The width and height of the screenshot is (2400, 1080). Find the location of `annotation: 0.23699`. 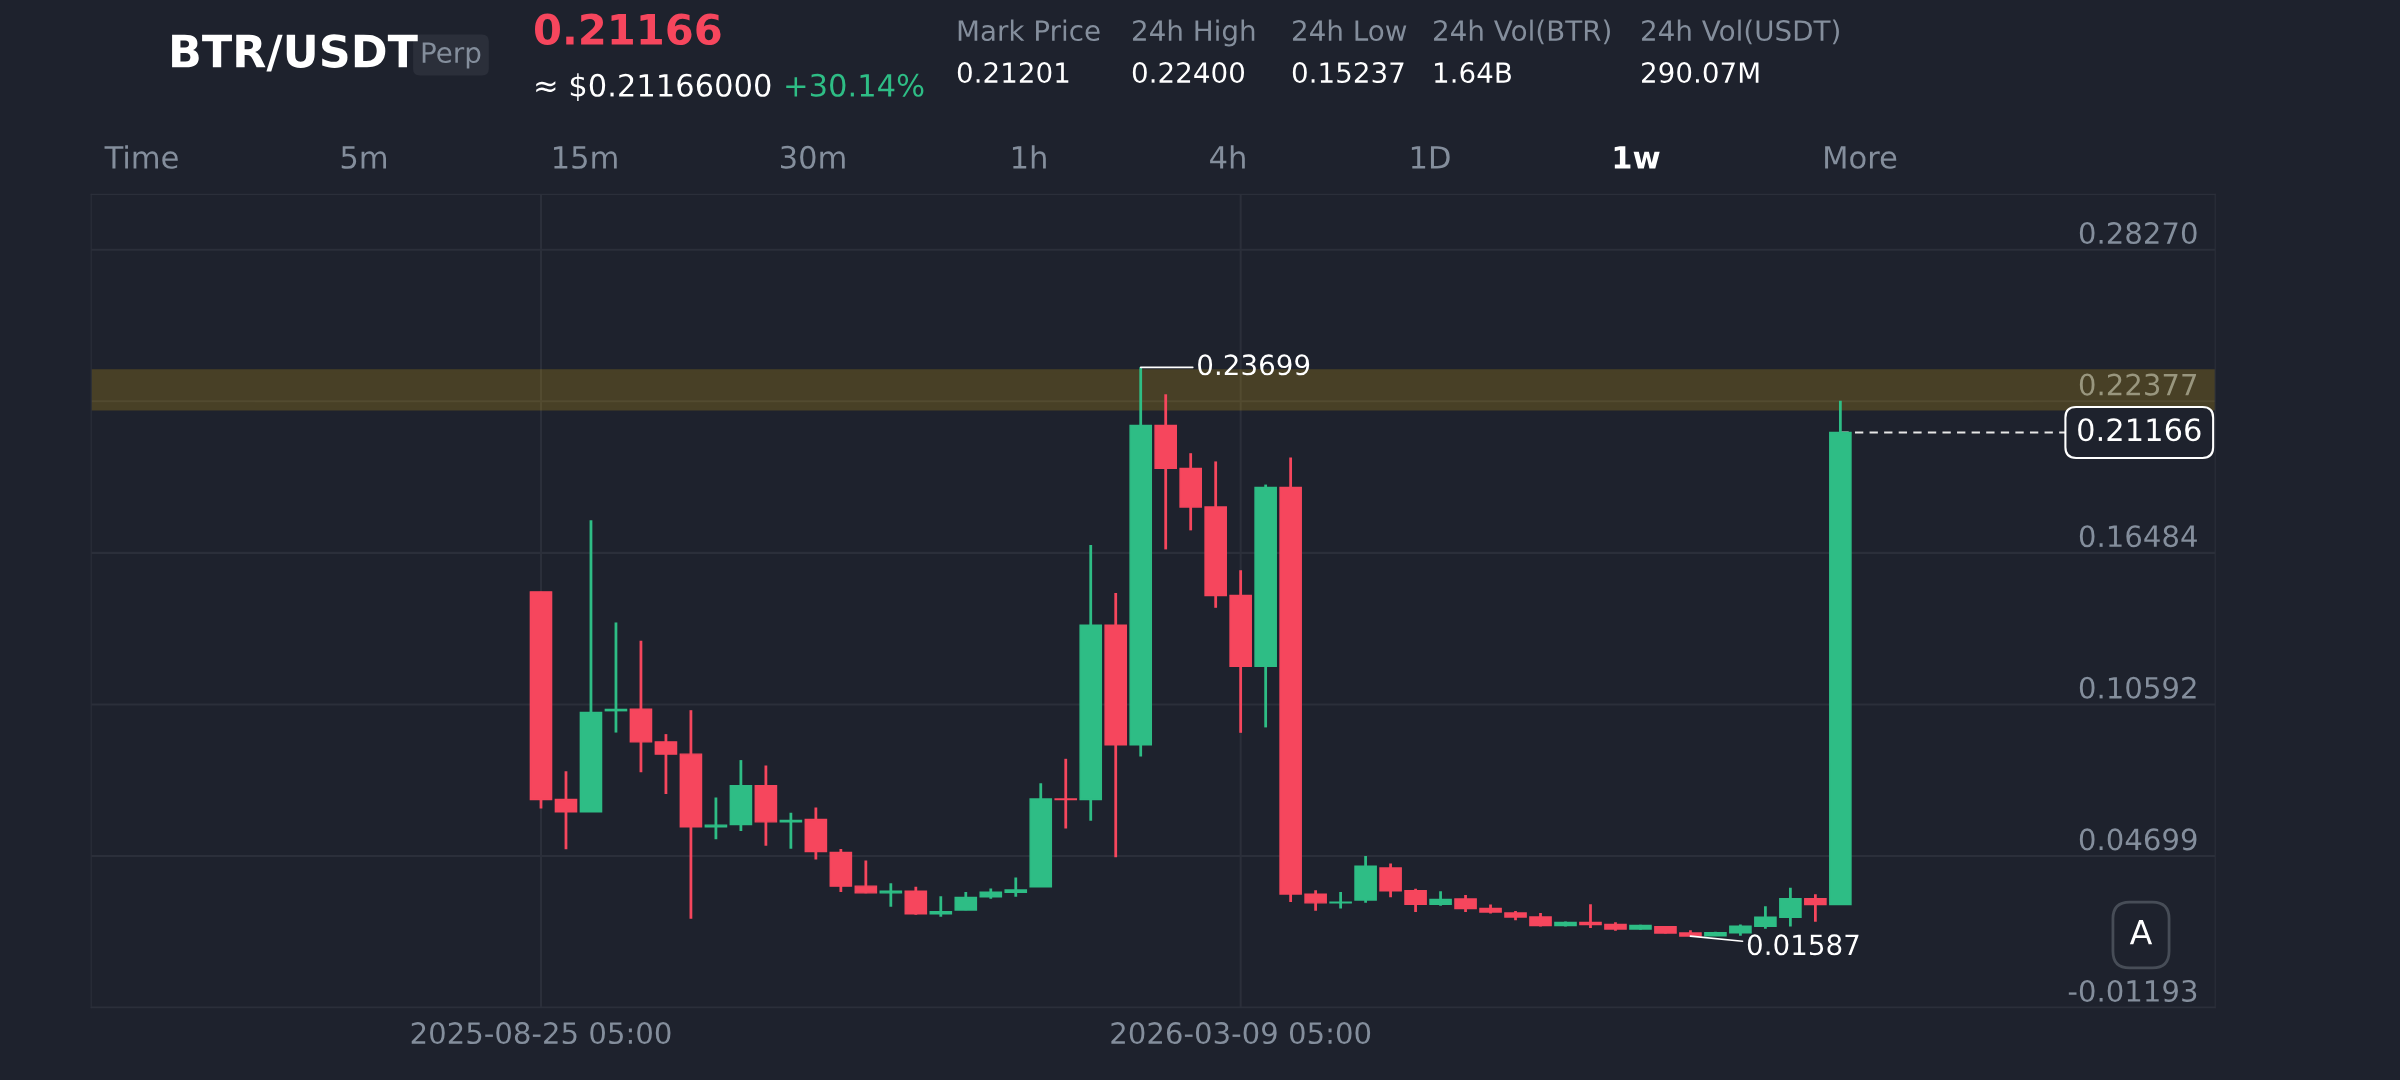

annotation: 0.23699 is located at coordinates (1254, 365).